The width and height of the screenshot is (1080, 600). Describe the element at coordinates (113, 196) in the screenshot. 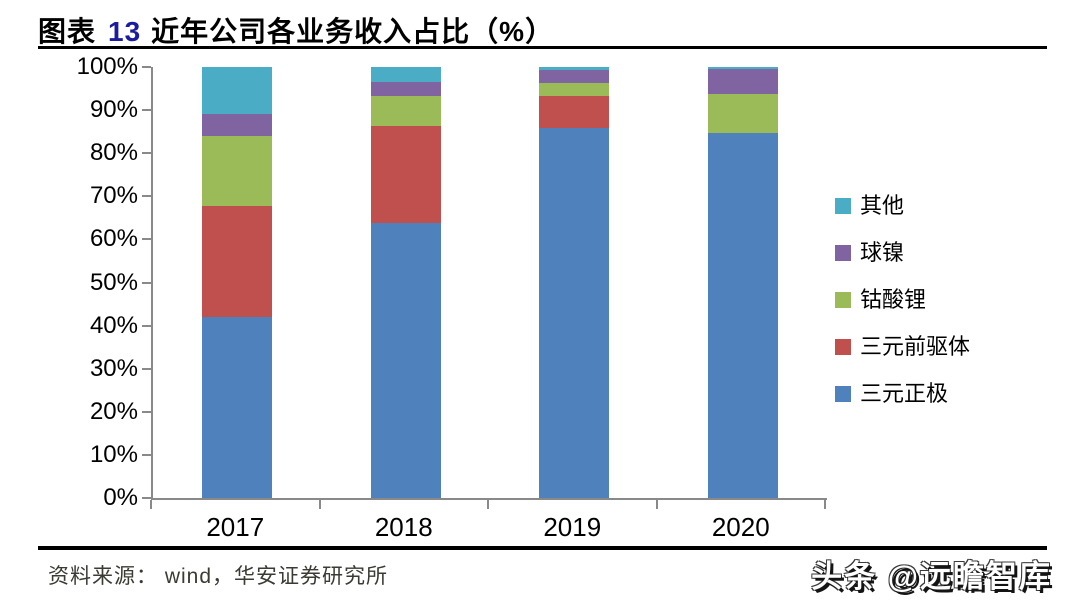

I see `y-axis-label: 70%` at that location.